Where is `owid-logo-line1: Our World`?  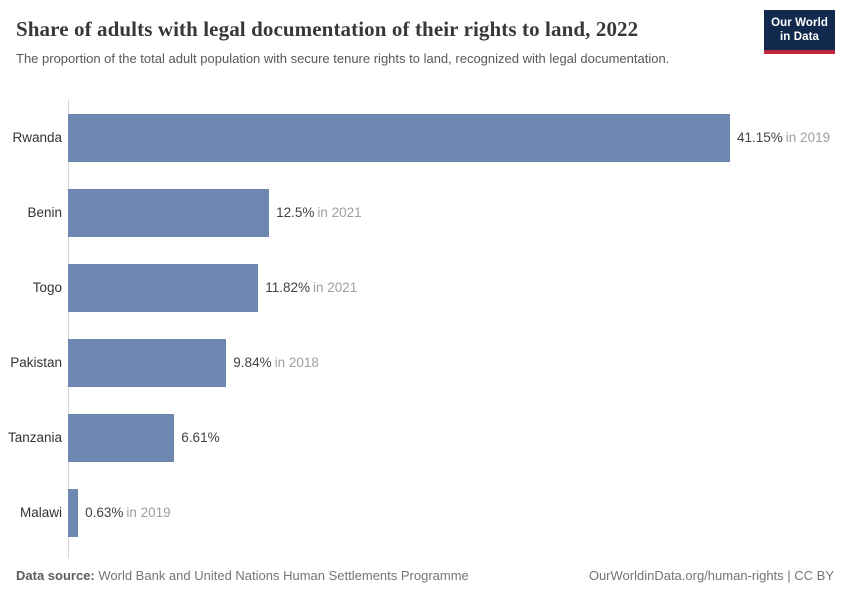
owid-logo-line1: Our World is located at coordinates (799, 23).